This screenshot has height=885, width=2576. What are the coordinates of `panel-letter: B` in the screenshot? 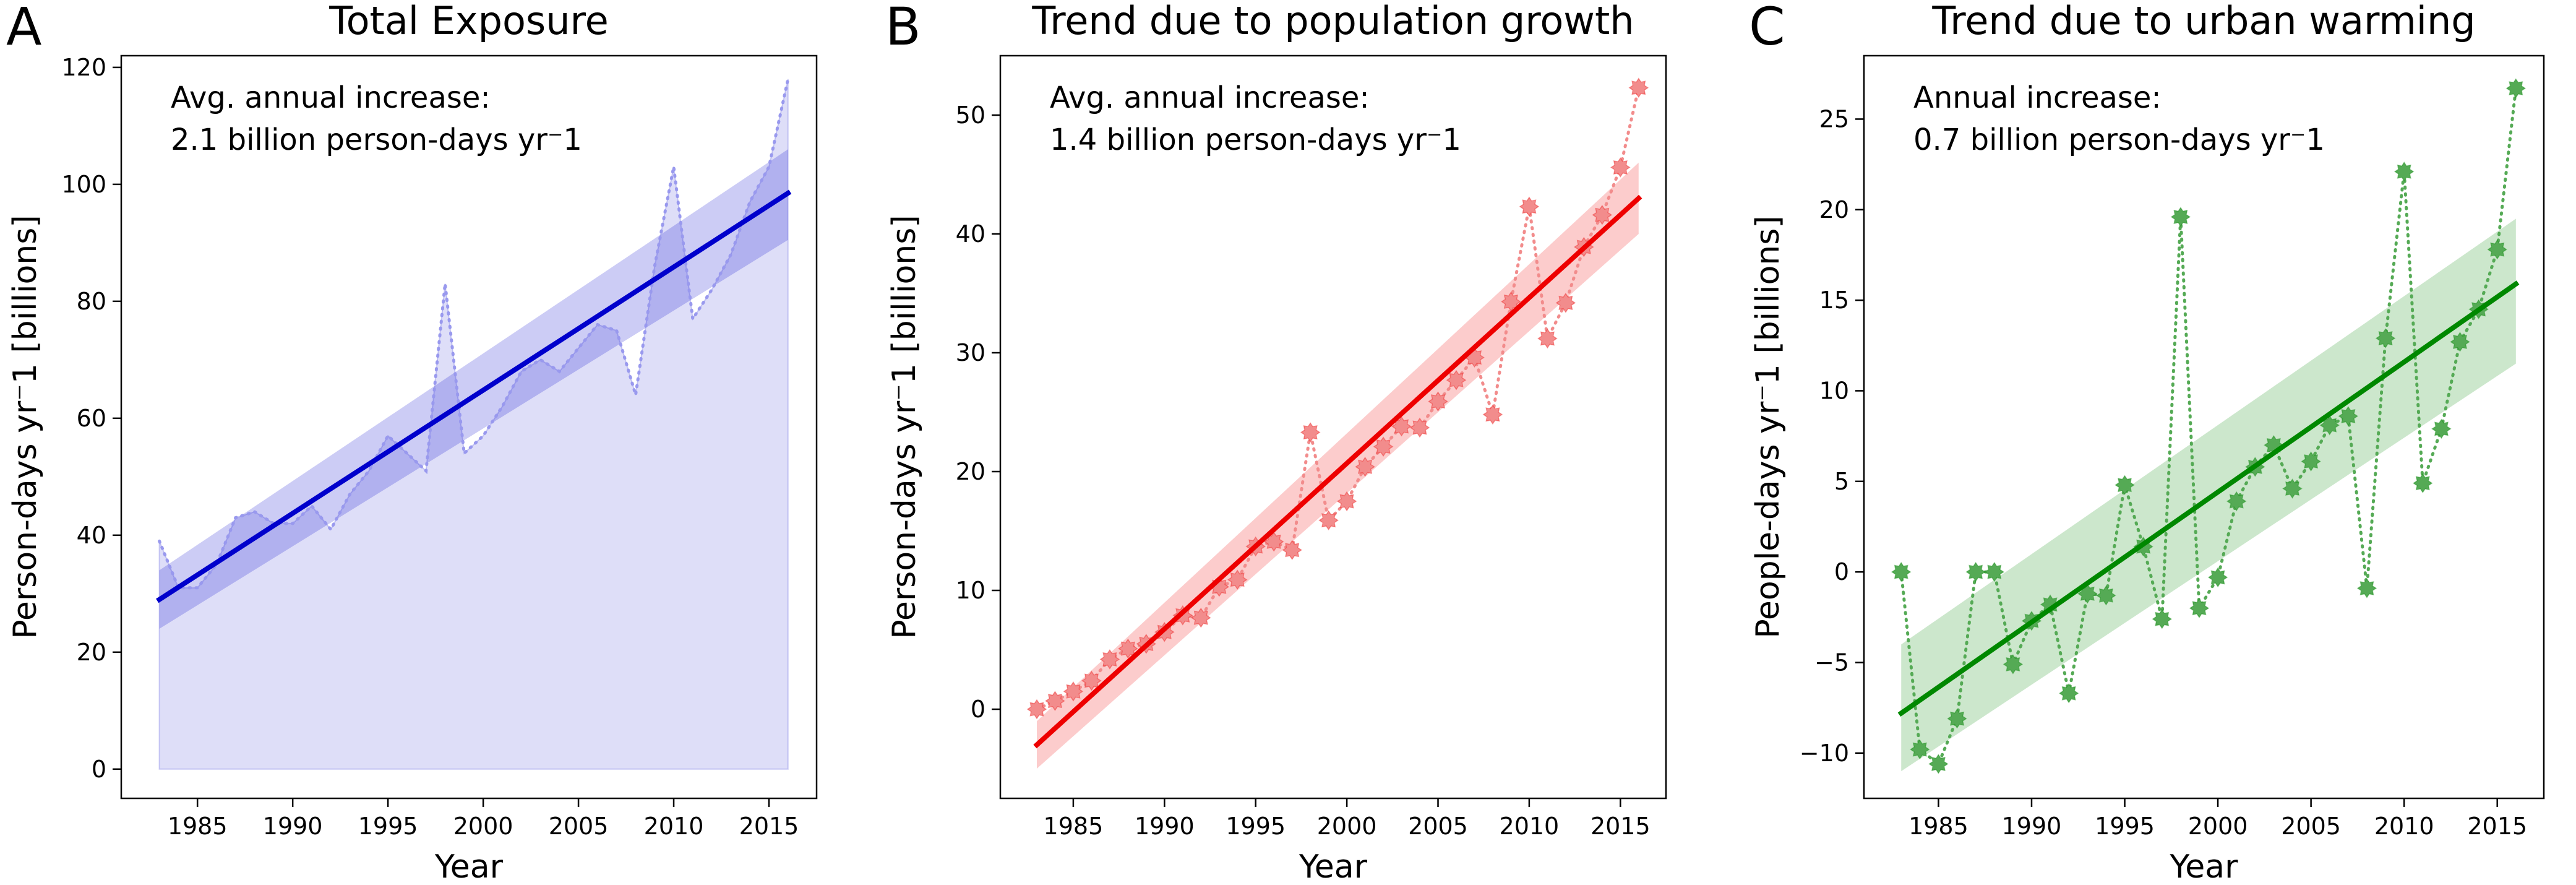 It's located at (903, 28).